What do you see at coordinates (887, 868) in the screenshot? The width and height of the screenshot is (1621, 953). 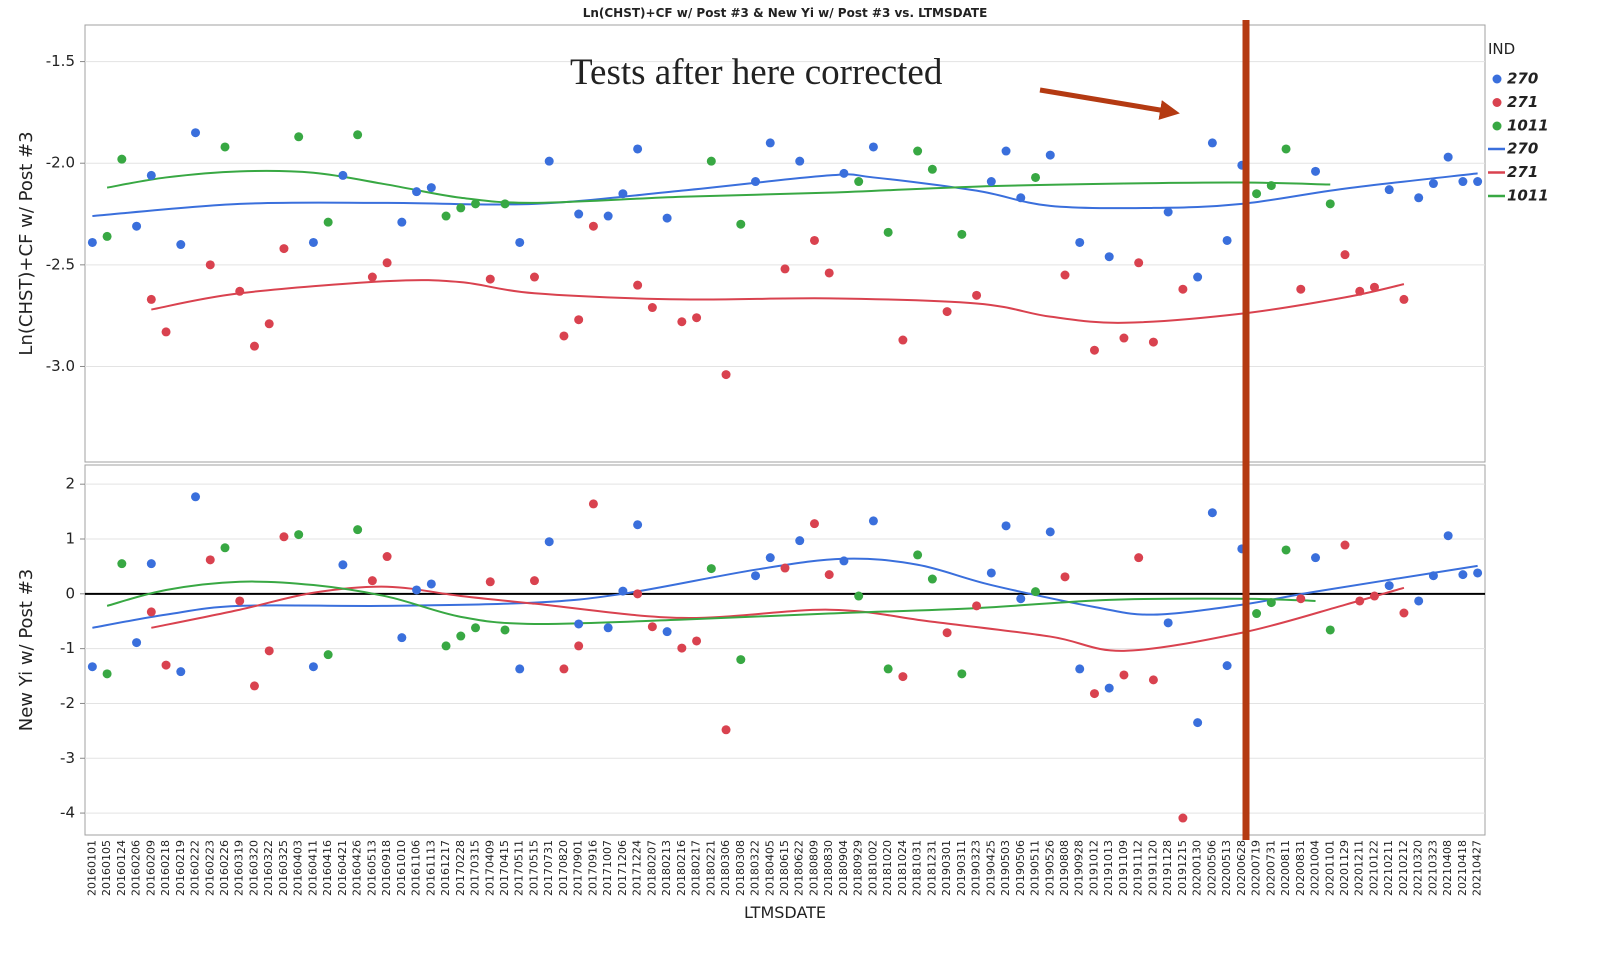 I see `x-tick-label: 20181020` at bounding box center [887, 868].